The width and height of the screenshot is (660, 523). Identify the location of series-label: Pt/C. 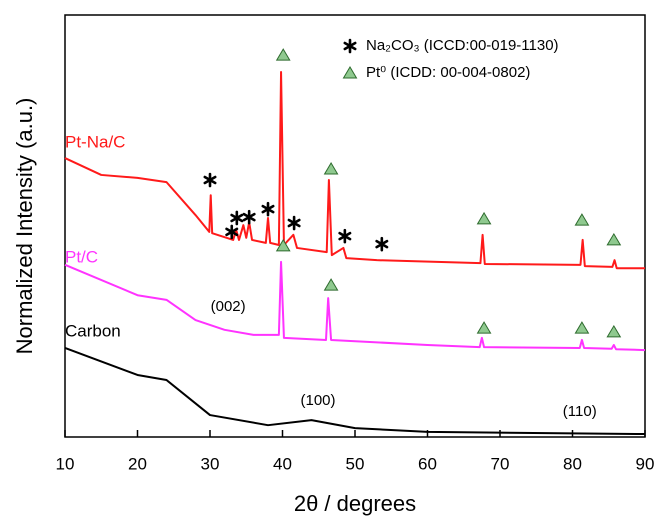
(81, 256).